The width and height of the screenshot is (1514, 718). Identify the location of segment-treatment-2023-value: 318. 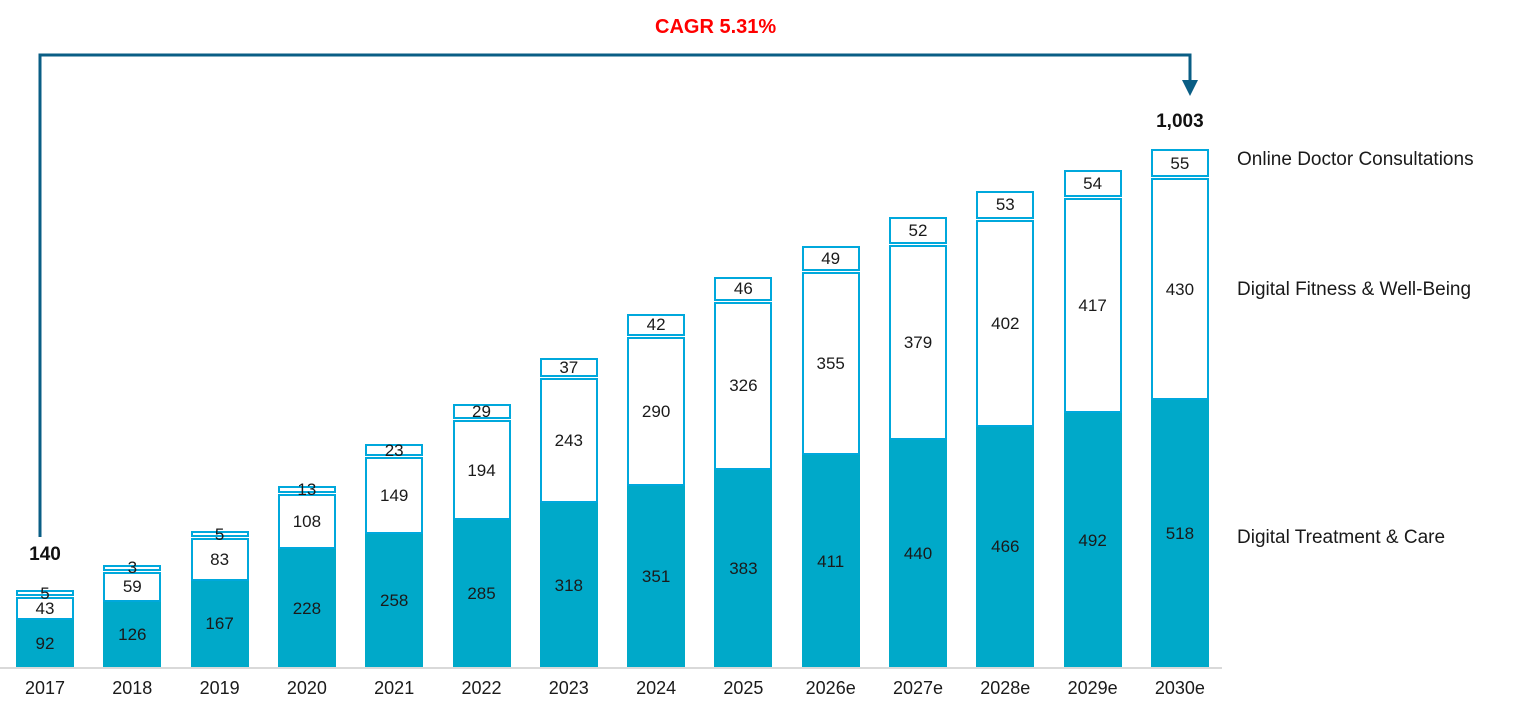
(568, 585).